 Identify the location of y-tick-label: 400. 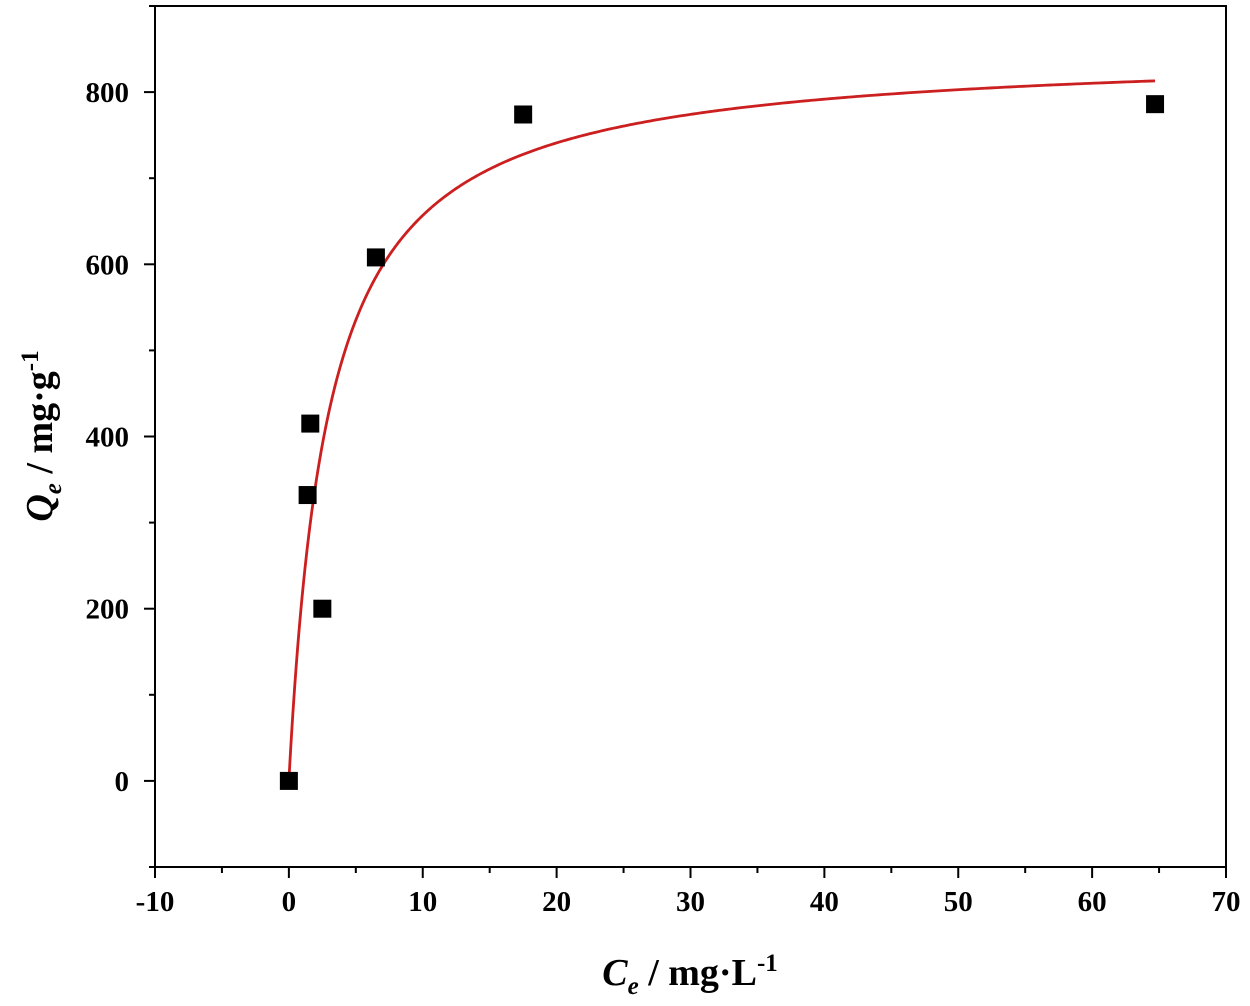
(108, 438).